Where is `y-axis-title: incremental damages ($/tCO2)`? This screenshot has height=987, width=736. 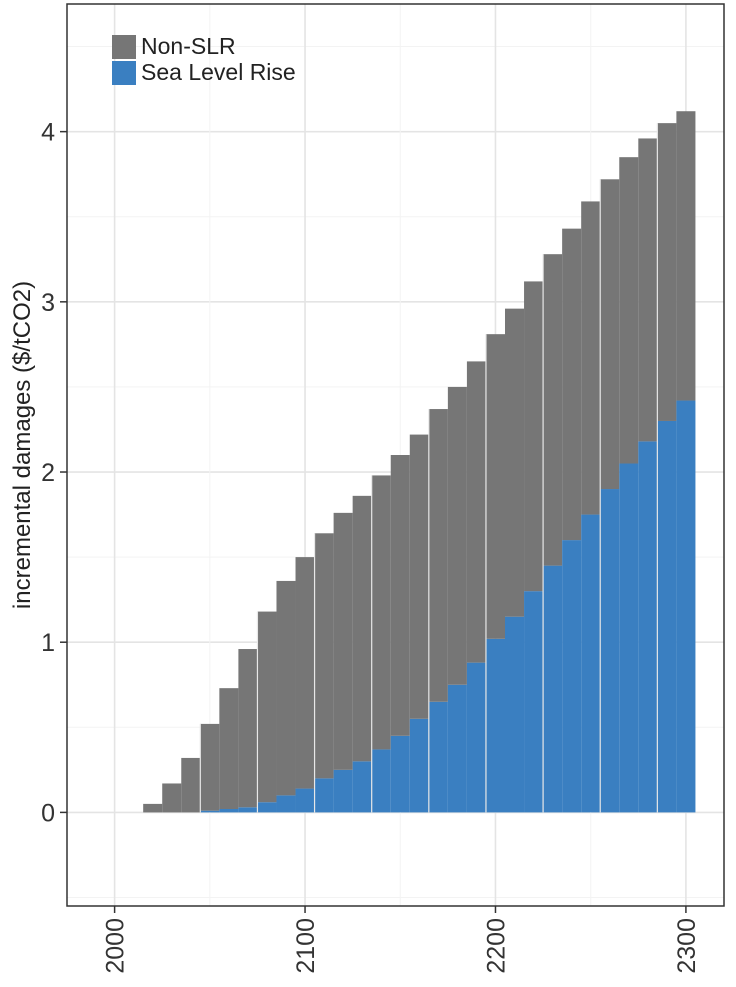 y-axis-title: incremental damages ($/tCO2) is located at coordinates (22, 445).